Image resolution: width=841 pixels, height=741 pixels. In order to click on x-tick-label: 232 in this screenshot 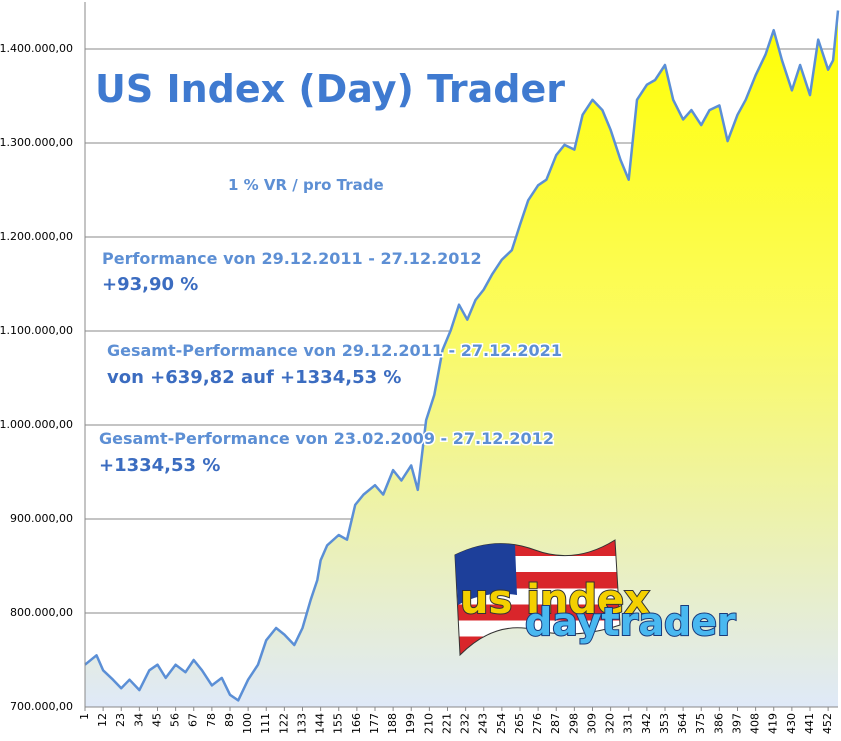, I will do `click(465, 723)`.